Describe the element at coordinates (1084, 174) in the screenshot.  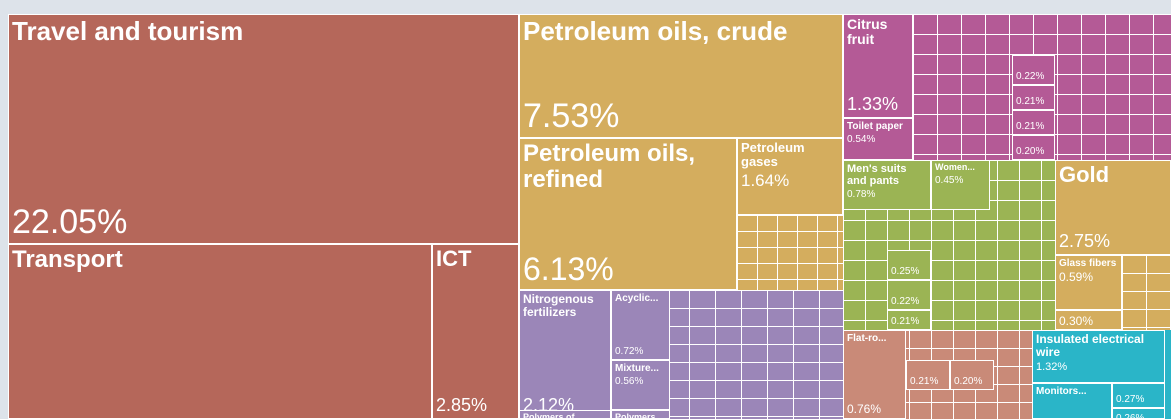
I see `tile-label: Gold` at that location.